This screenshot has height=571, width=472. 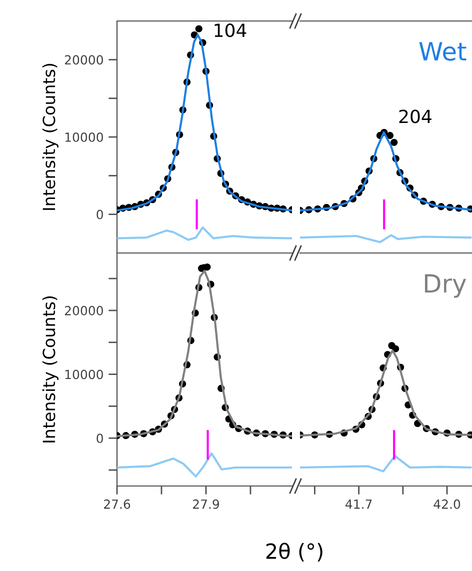 What do you see at coordinates (415, 117) in the screenshot?
I see `annotation: 204` at bounding box center [415, 117].